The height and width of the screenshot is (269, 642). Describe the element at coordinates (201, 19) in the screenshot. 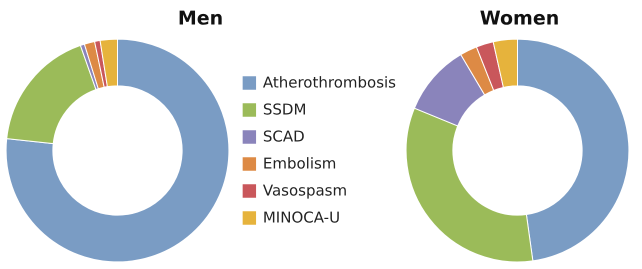

I see `chart-title: Men` at that location.